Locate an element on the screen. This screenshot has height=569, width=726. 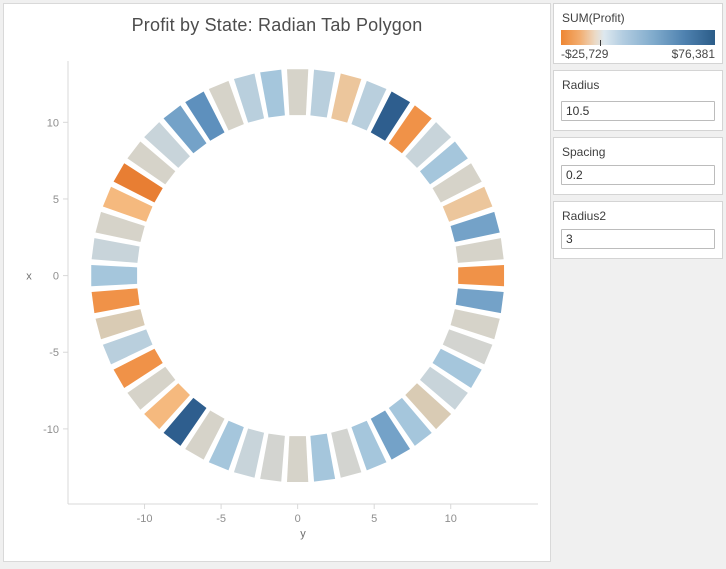
legend-zero-tick is located at coordinates (600, 43).